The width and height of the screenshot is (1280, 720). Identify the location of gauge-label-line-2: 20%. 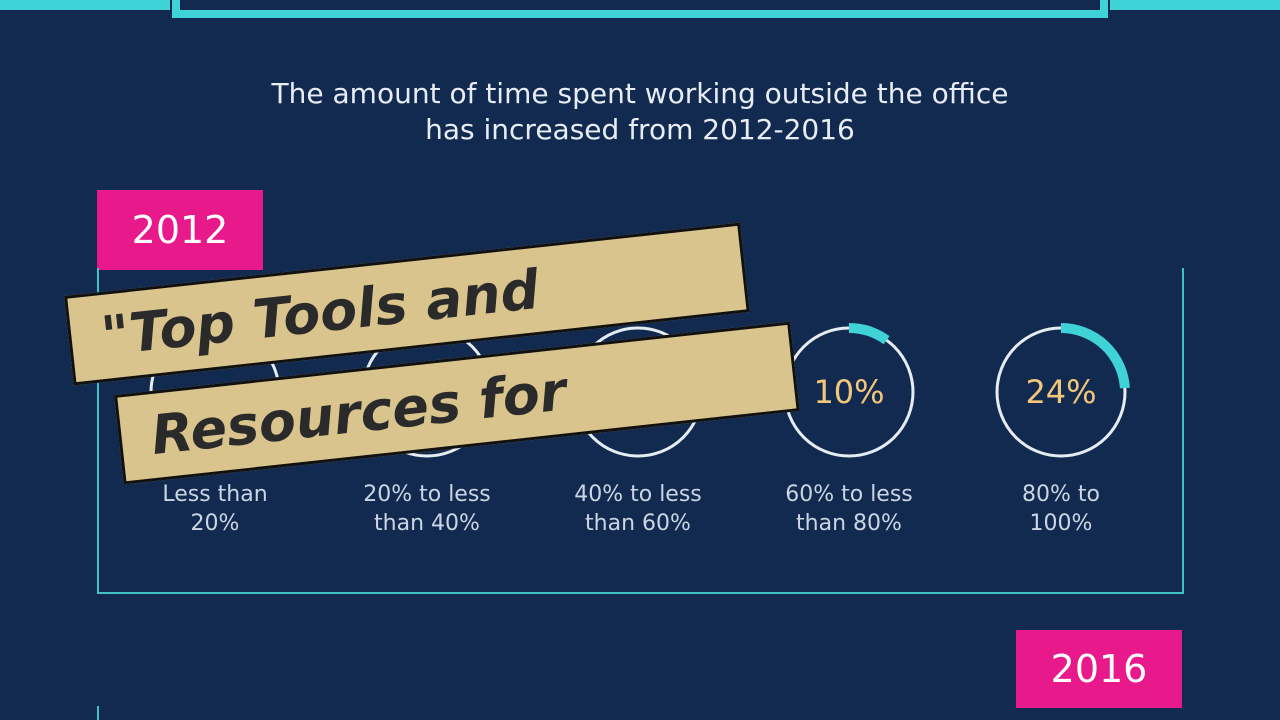
(215, 523).